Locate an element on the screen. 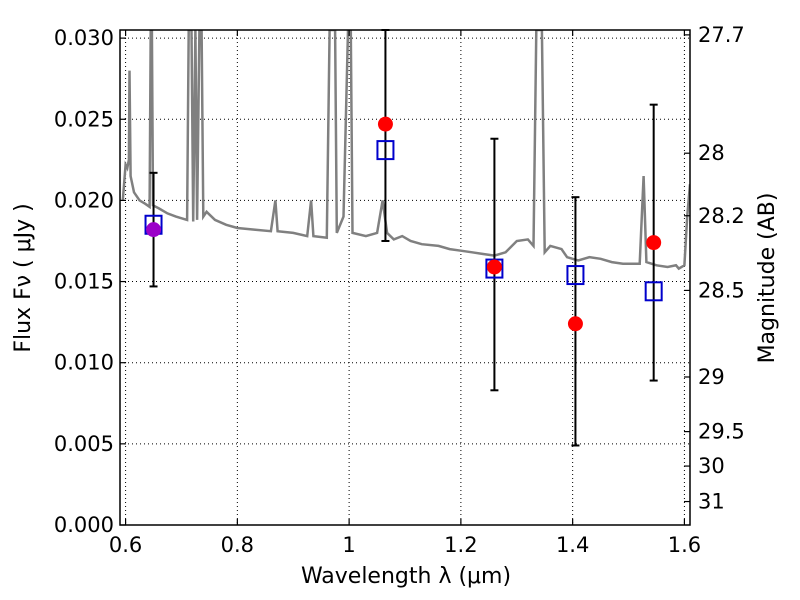  y-tick-label: 0.000 is located at coordinates (84, 525).